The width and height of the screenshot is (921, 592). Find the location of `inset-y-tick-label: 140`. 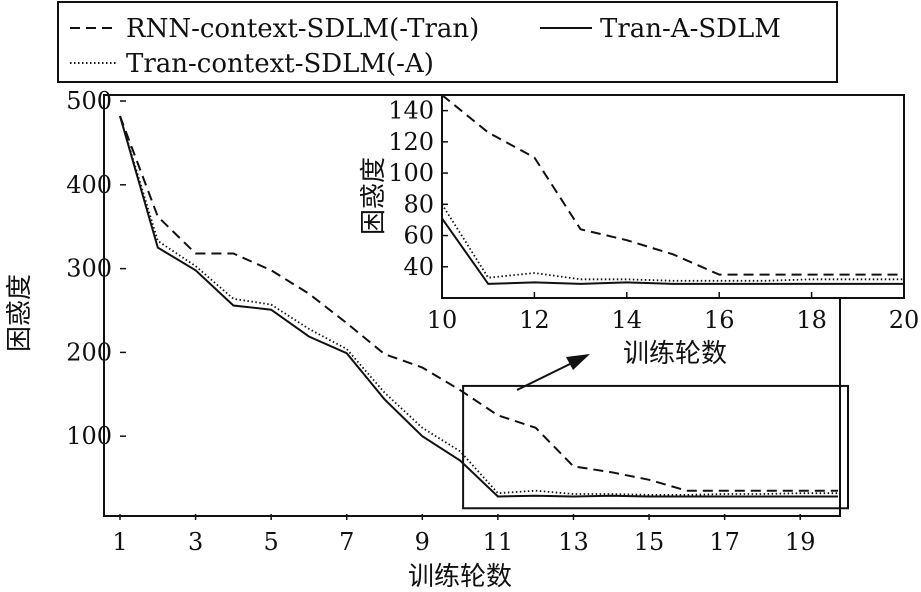

inset-y-tick-label: 140 is located at coordinates (411, 111).